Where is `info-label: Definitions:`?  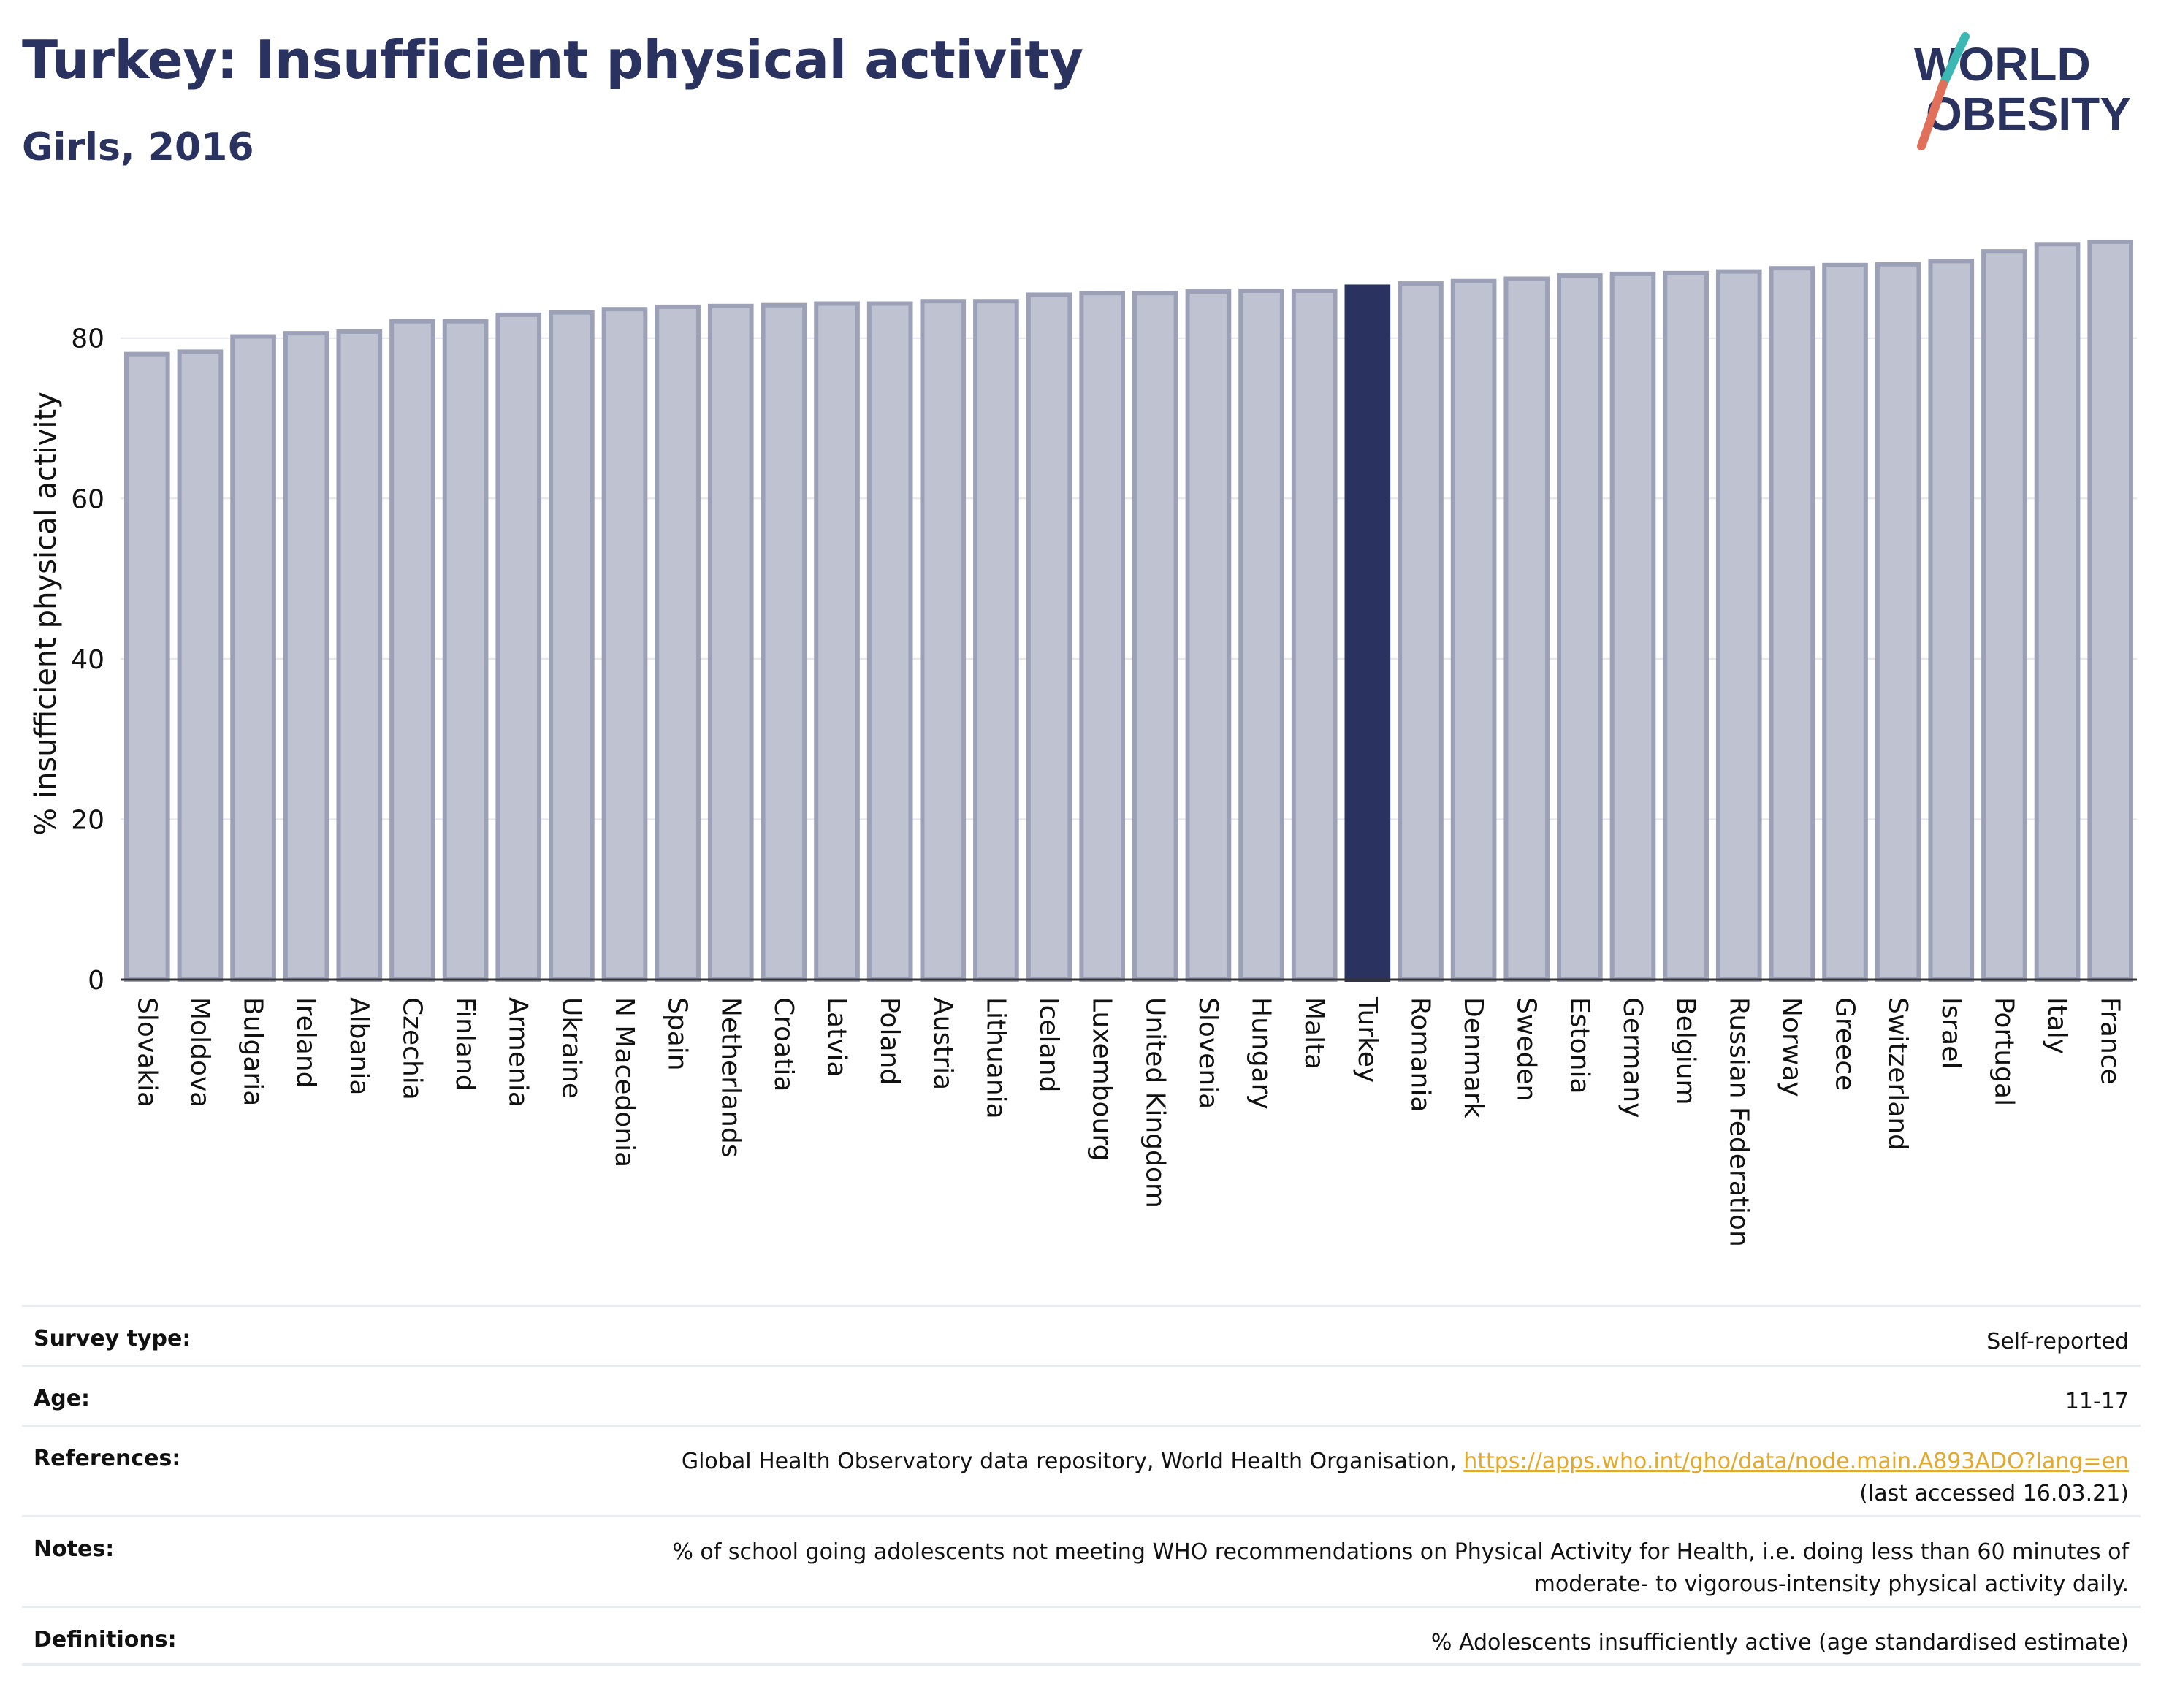 info-label: Definitions: is located at coordinates (105, 1639).